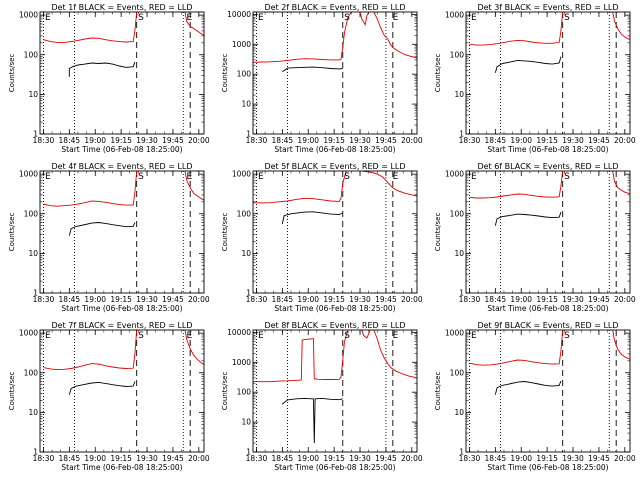 This screenshot has height=480, width=640. Describe the element at coordinates (334, 166) in the screenshot. I see `chart-title: Det 5f BLACK = Events, RED = LLD` at that location.